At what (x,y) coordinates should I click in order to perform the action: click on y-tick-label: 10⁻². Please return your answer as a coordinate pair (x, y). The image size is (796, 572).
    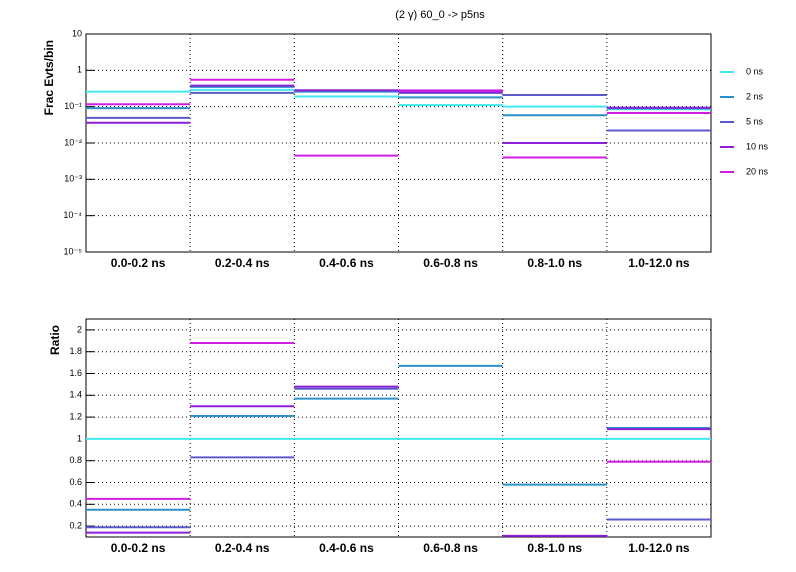
    Looking at the image, I should click on (73, 142).